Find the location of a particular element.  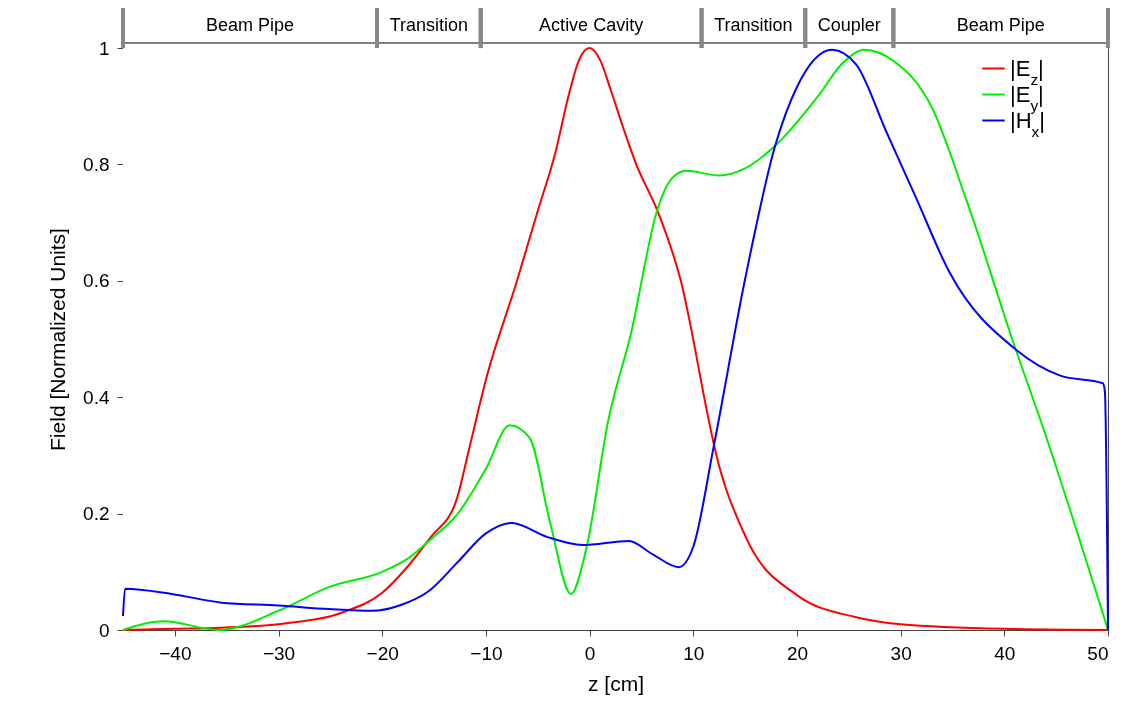

x-axis-title: z [cm] is located at coordinates (616, 683).